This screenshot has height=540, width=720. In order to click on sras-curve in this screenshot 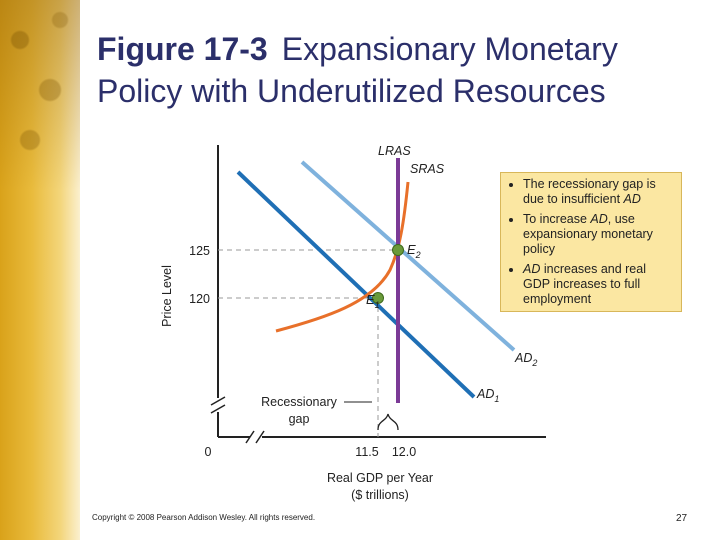, I will do `click(342, 257)`.